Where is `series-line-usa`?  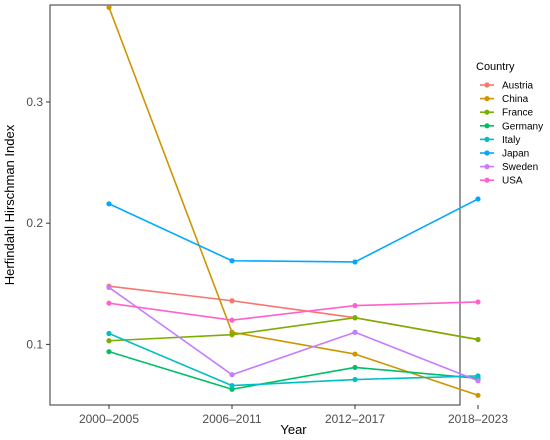
series-line-usa is located at coordinates (293, 311).